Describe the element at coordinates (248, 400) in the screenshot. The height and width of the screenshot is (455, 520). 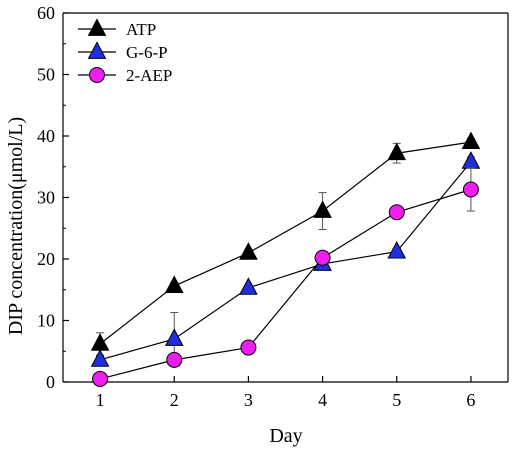
I see `x-tick-label: 3` at that location.